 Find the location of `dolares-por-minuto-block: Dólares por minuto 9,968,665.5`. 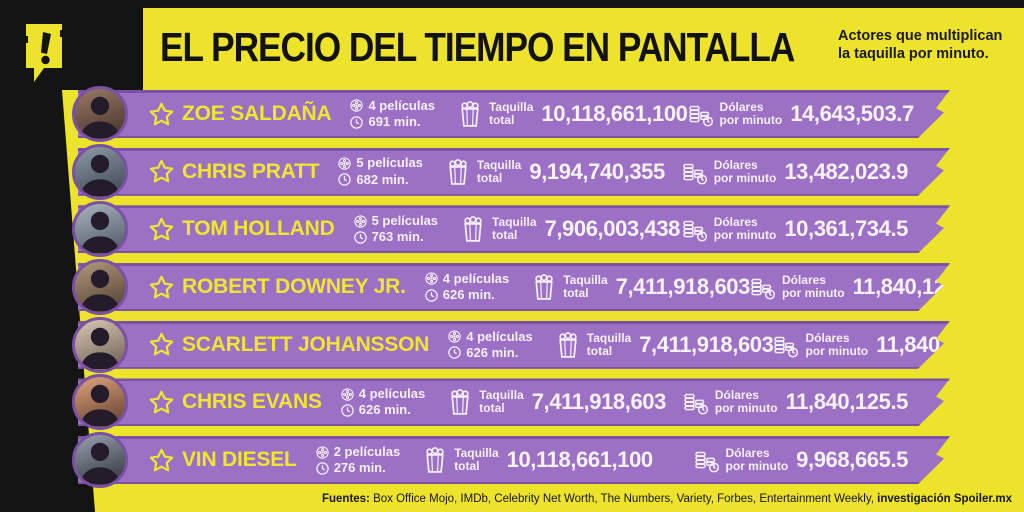

dolares-por-minuto-block: Dólares por minuto 9,968,665.5 is located at coordinates (801, 460).